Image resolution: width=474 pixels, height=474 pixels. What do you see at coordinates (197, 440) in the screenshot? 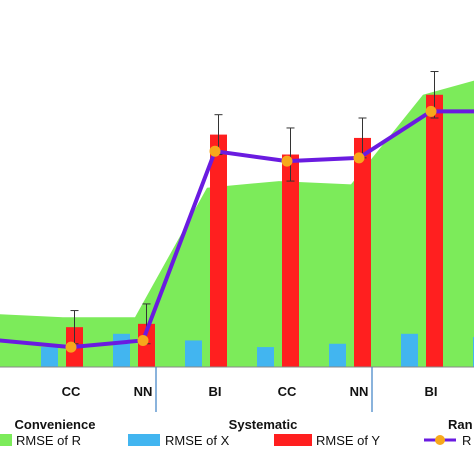
I see `legend-label-x: RMSE of X` at bounding box center [197, 440].